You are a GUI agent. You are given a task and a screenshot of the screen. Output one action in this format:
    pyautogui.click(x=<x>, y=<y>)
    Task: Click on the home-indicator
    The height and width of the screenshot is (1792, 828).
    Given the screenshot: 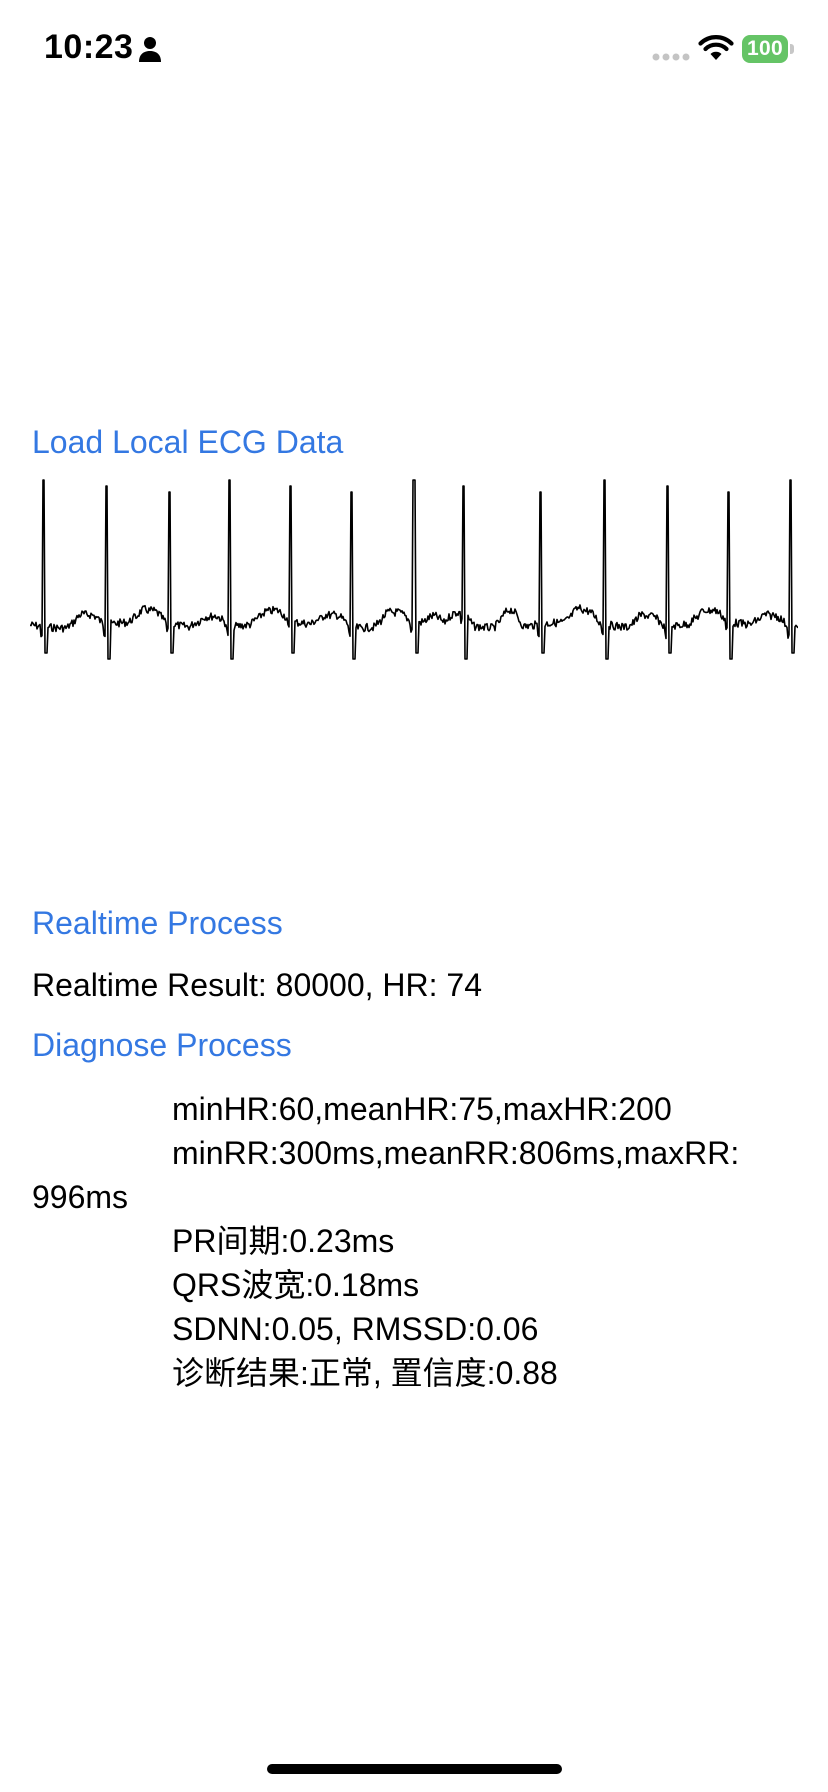 What is the action you would take?
    pyautogui.click(x=414, y=1769)
    